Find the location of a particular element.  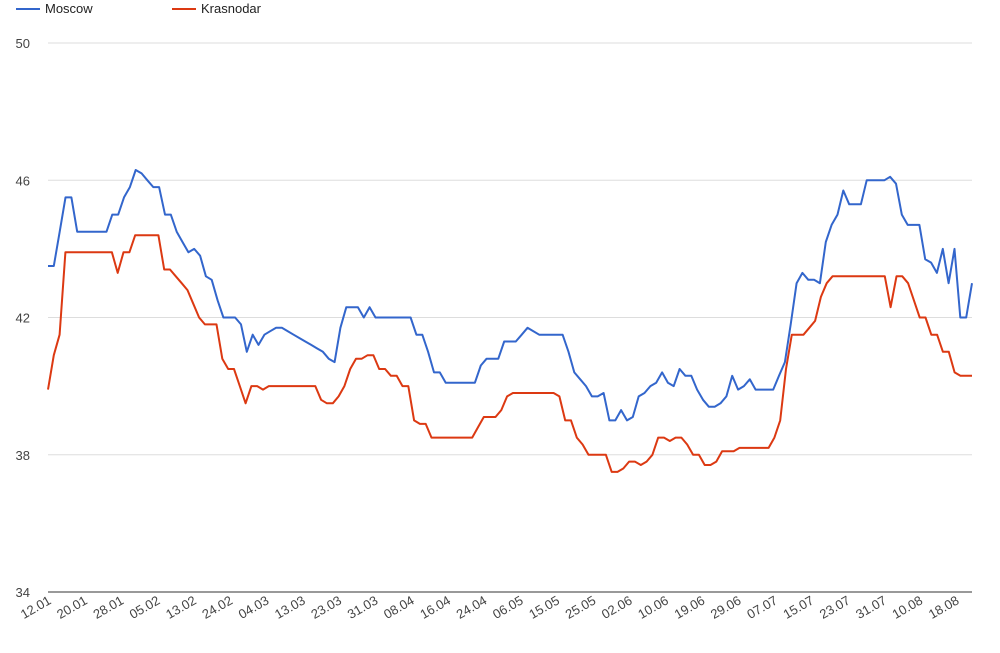

x-tick-label: 10.08 is located at coordinates (907, 607).